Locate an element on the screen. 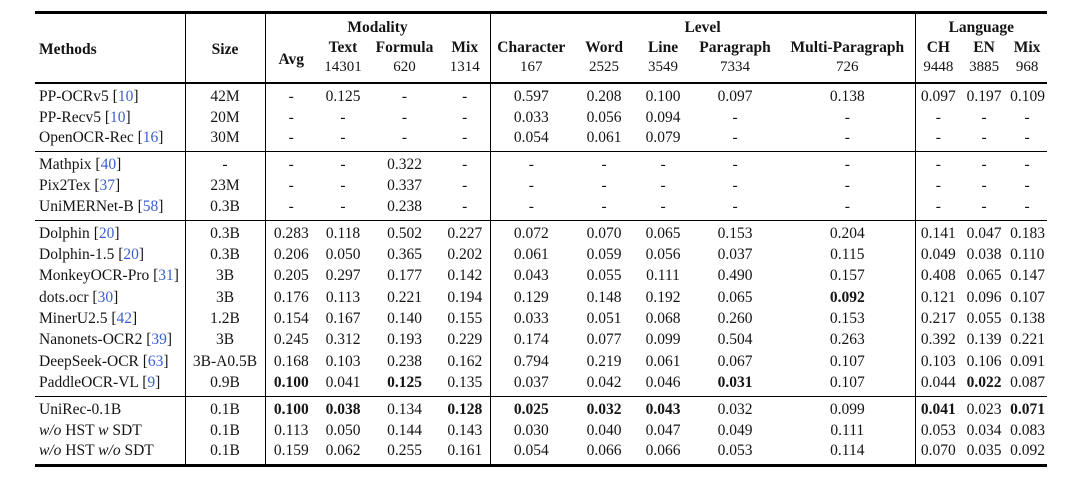 The image size is (1080, 482). method-name: MonkeyOCR-Pro is located at coordinates (94, 276).